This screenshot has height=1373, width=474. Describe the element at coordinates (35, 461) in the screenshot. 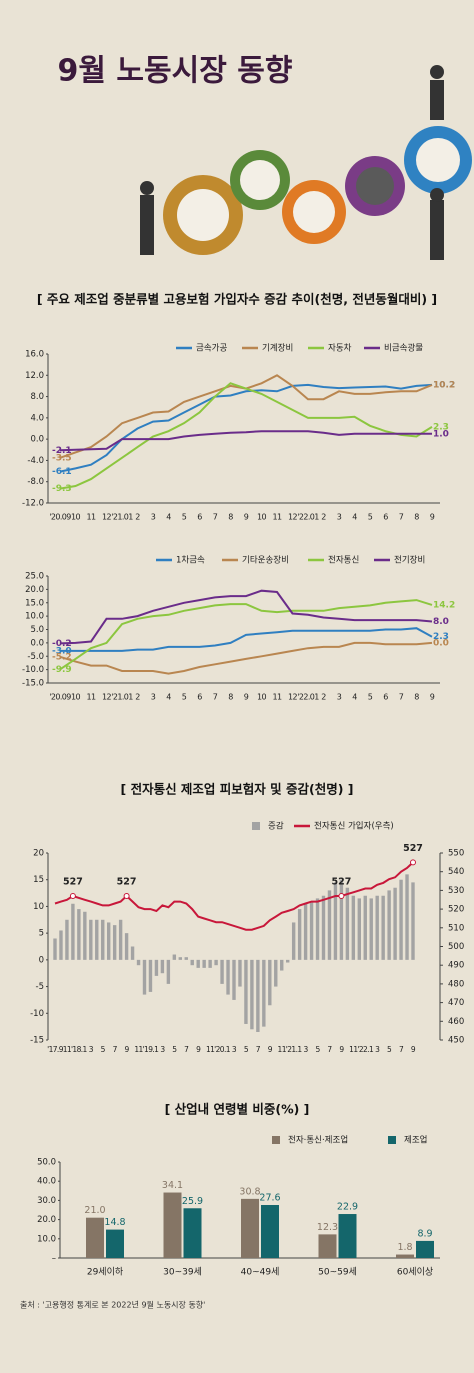

I see `y-tick-label: -4.0` at that location.